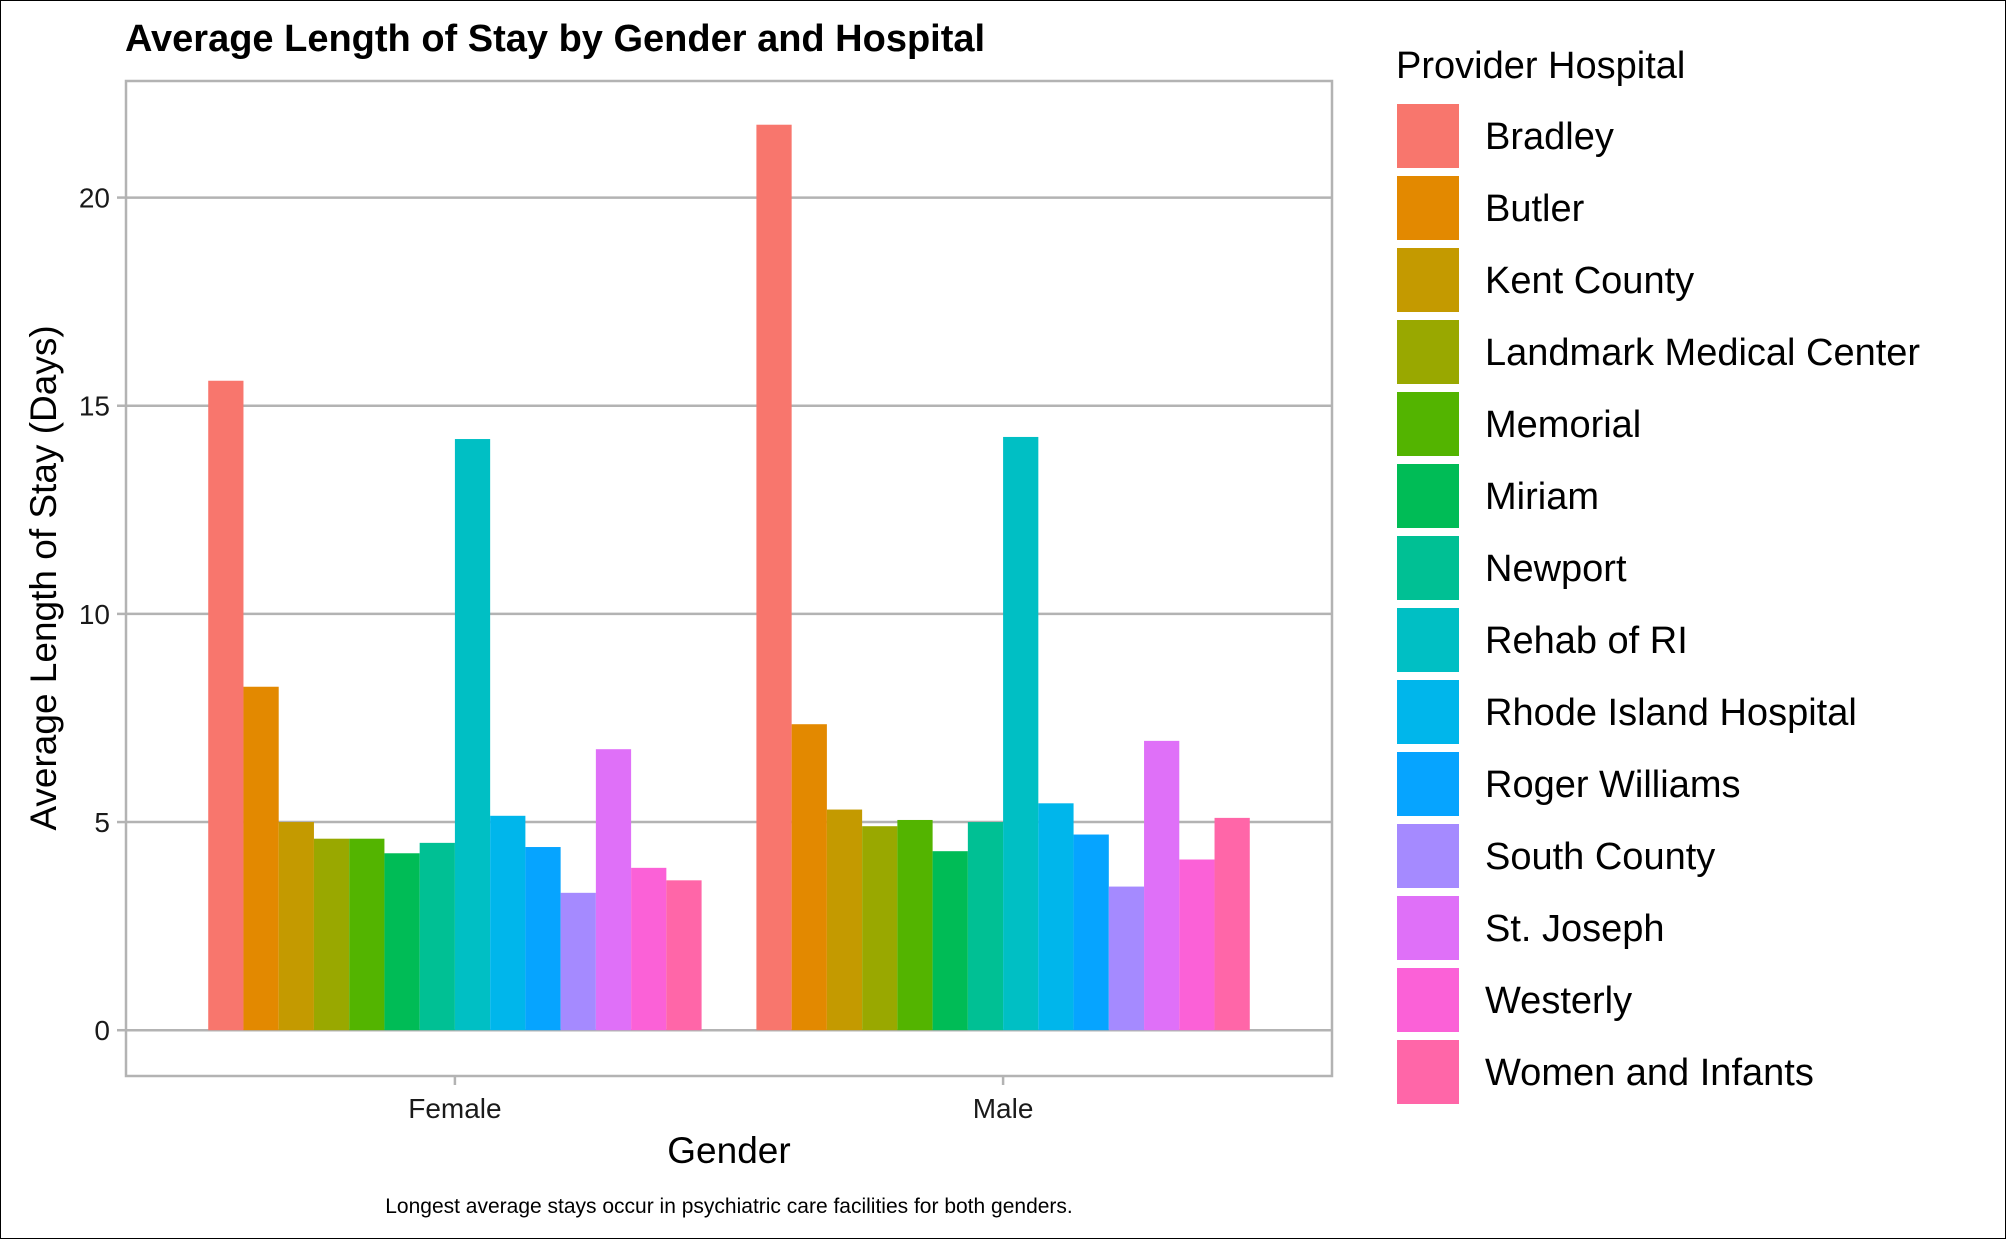 This screenshot has height=1239, width=2006. I want to click on legend-label: Rehab of RI, so click(1586, 641).